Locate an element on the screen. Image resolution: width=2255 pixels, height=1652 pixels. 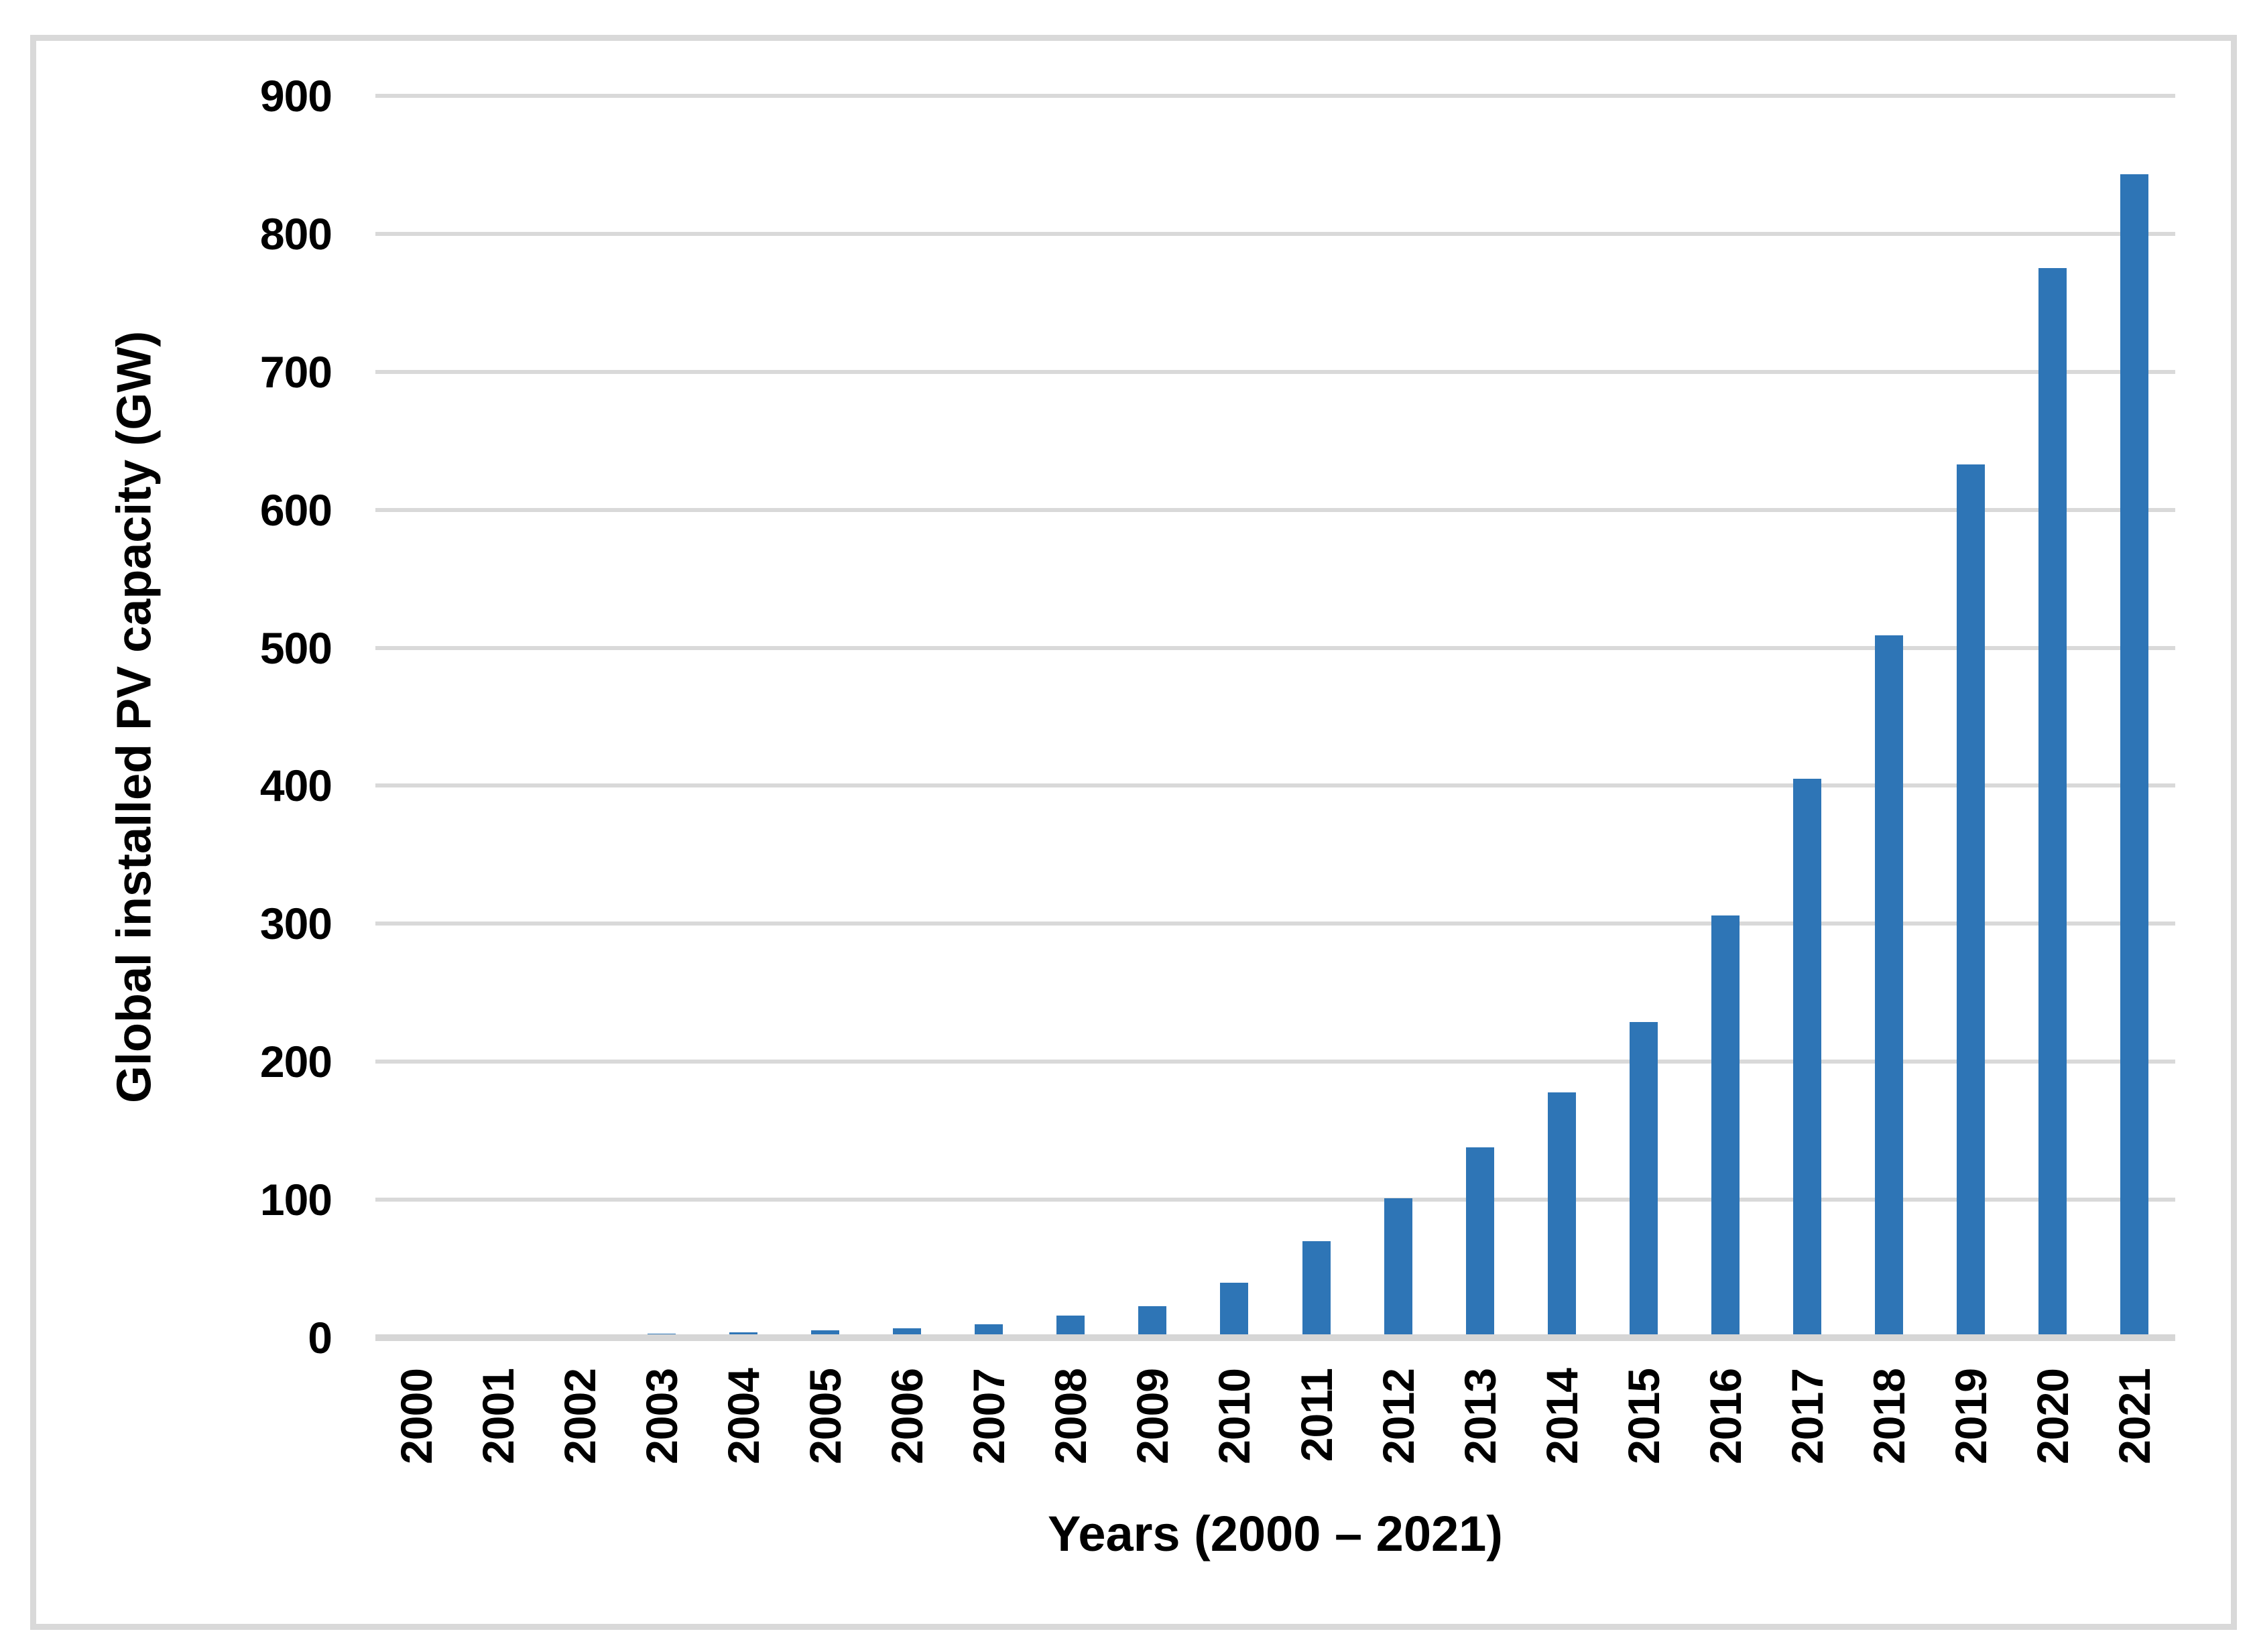
x-tick-slot: 2006 is located at coordinates (907, 1431).